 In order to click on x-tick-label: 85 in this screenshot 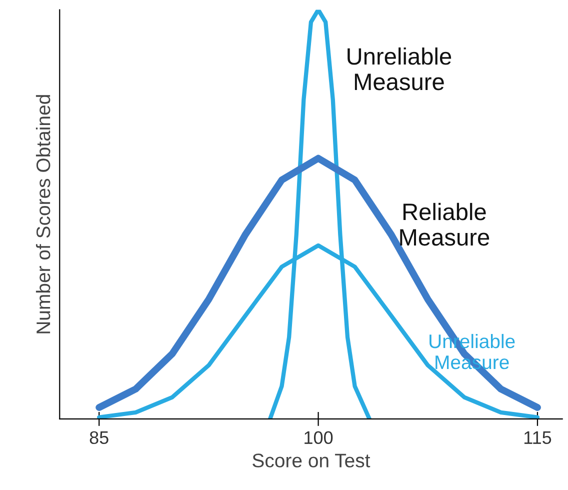, I will do `click(99, 437)`.